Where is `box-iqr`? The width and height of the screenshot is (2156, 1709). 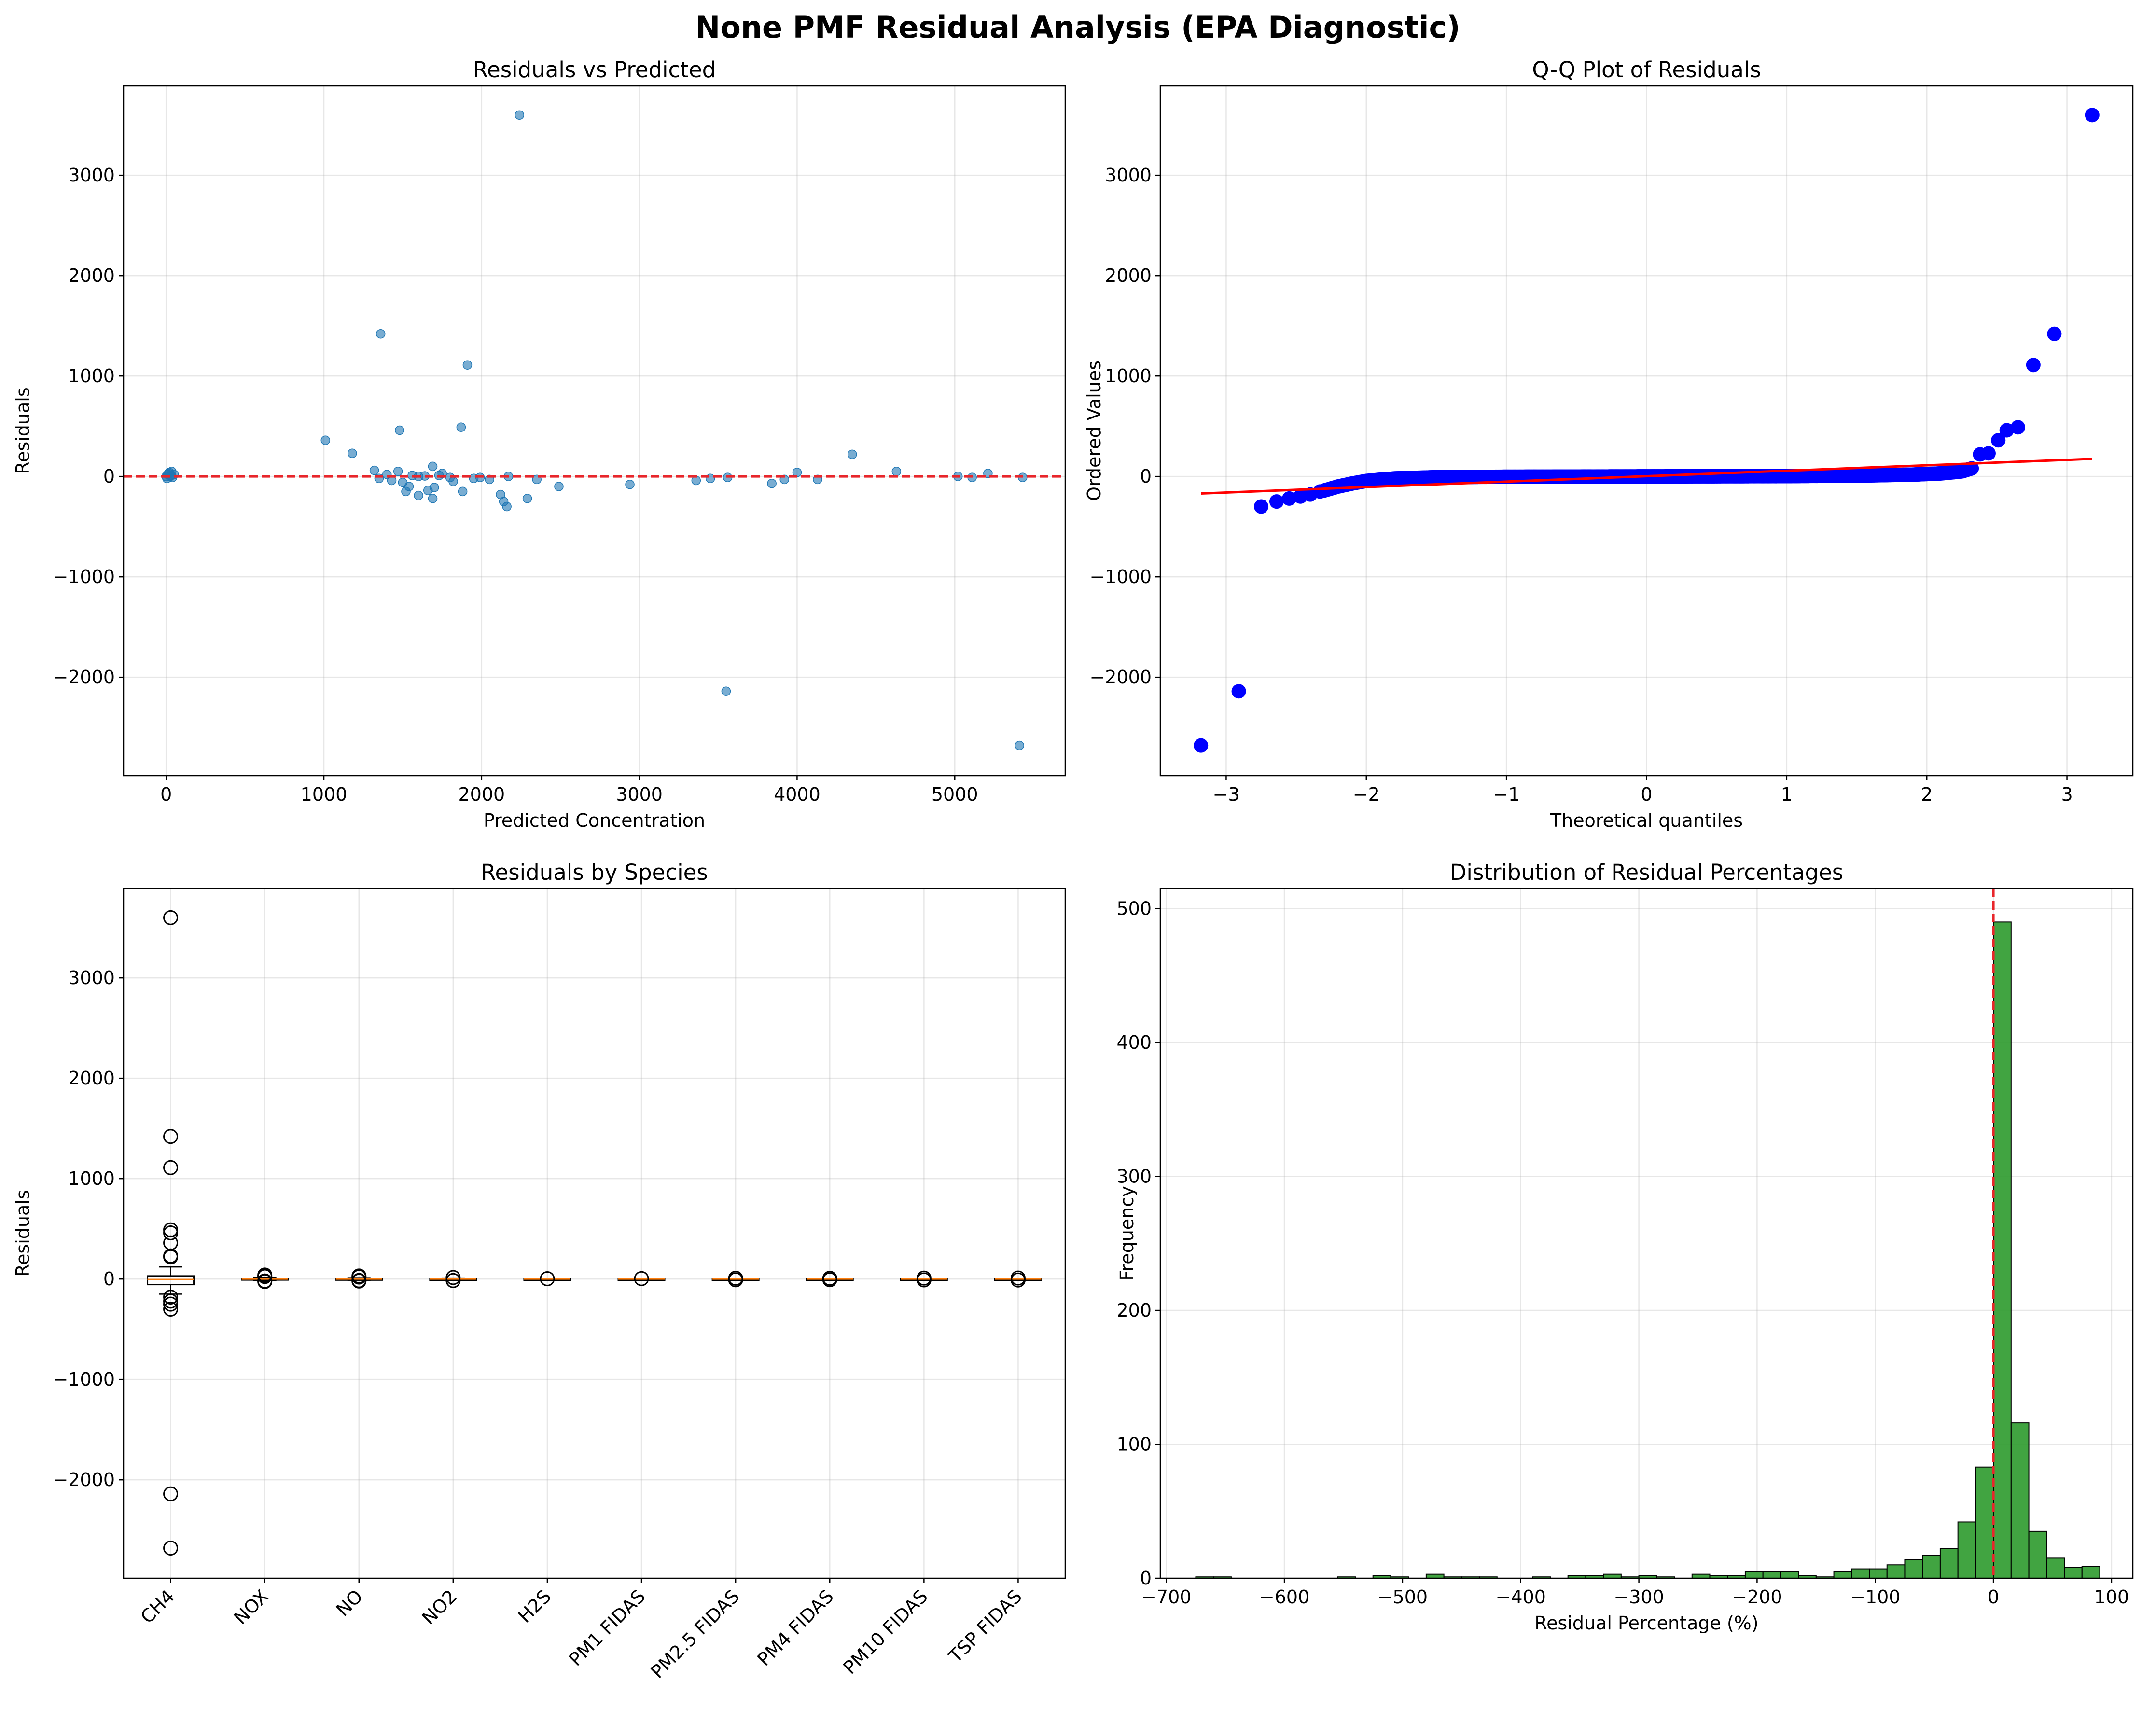 box-iqr is located at coordinates (171, 1280).